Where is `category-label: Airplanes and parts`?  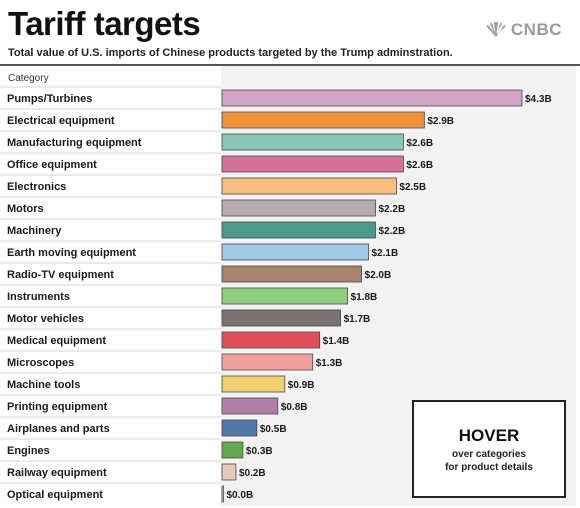
category-label: Airplanes and parts is located at coordinates (58, 429).